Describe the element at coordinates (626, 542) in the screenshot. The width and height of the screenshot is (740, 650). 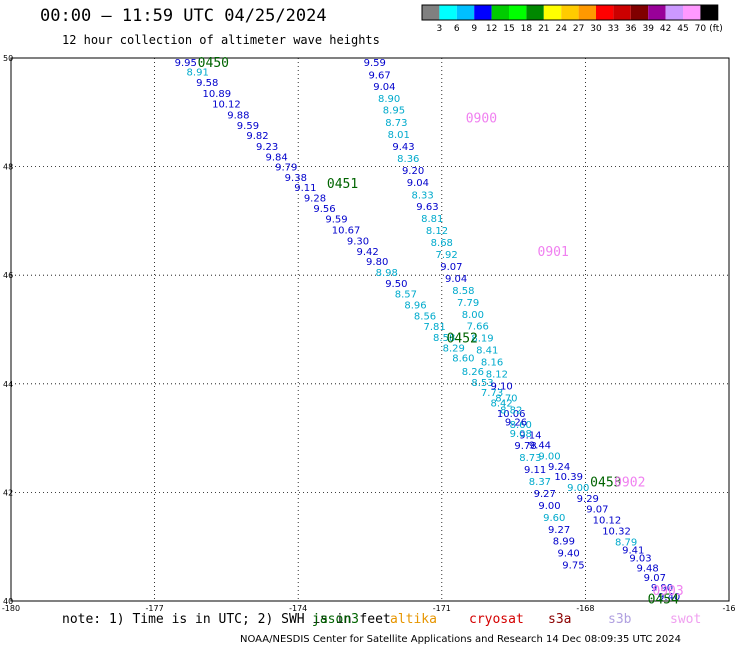
I see `wave-height-point: 8.79` at that location.